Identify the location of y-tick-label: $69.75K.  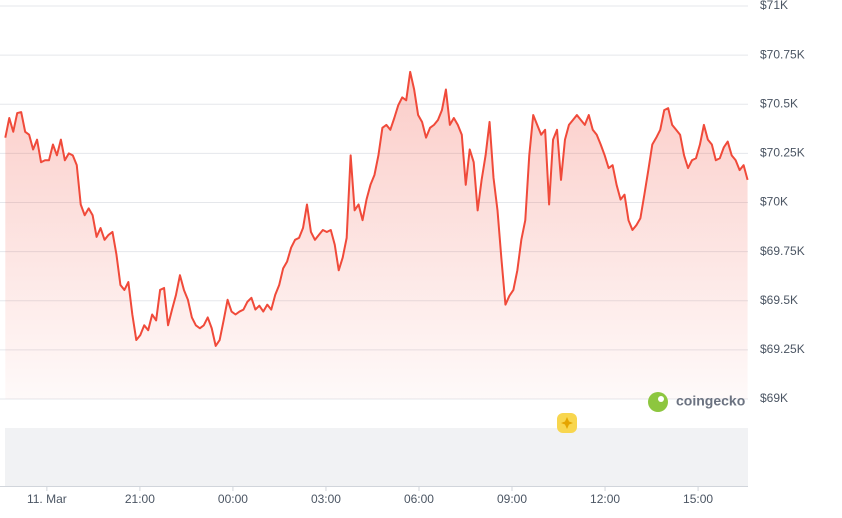
(782, 251).